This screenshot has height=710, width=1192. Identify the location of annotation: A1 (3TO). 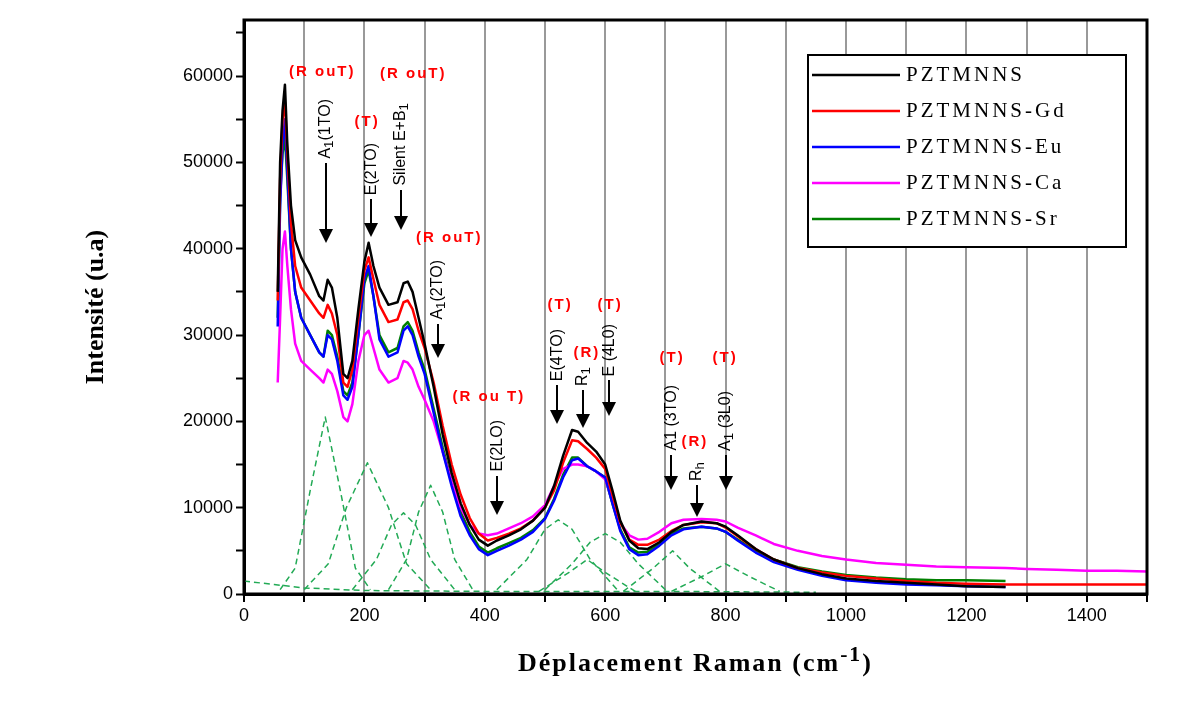
(670, 418).